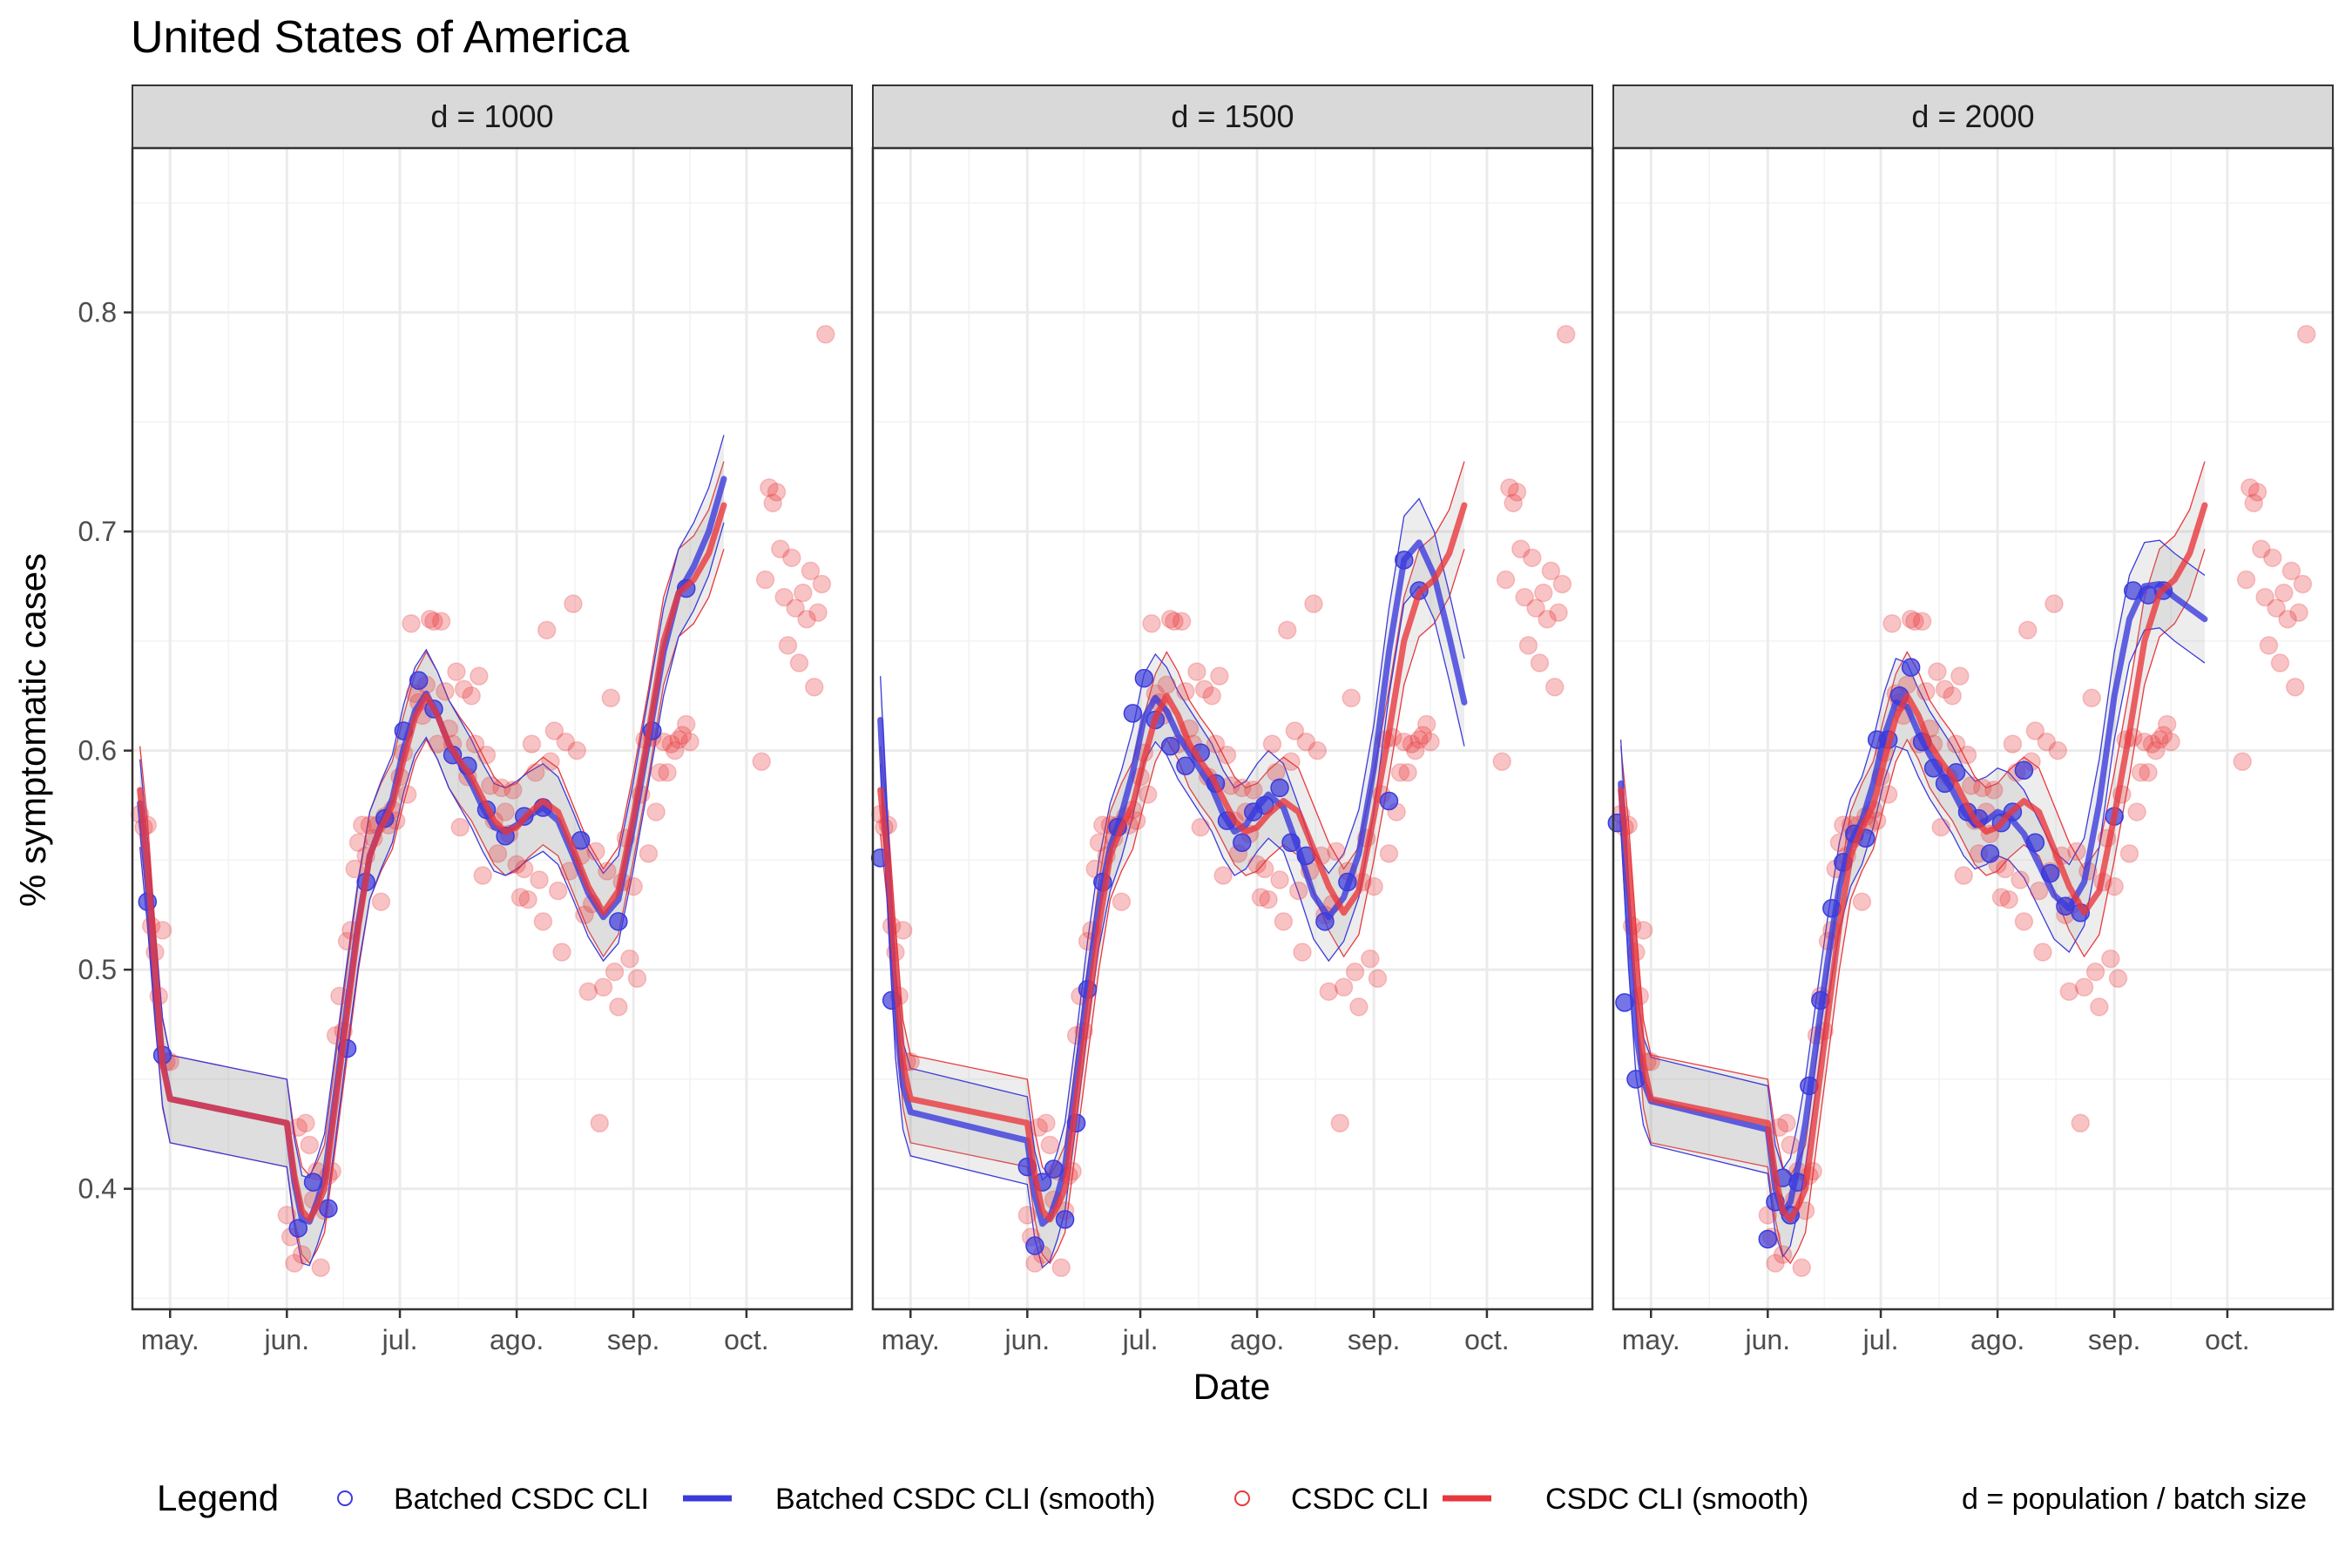 This screenshot has height=1568, width=2352. I want to click on legend-title: Legend, so click(218, 1497).